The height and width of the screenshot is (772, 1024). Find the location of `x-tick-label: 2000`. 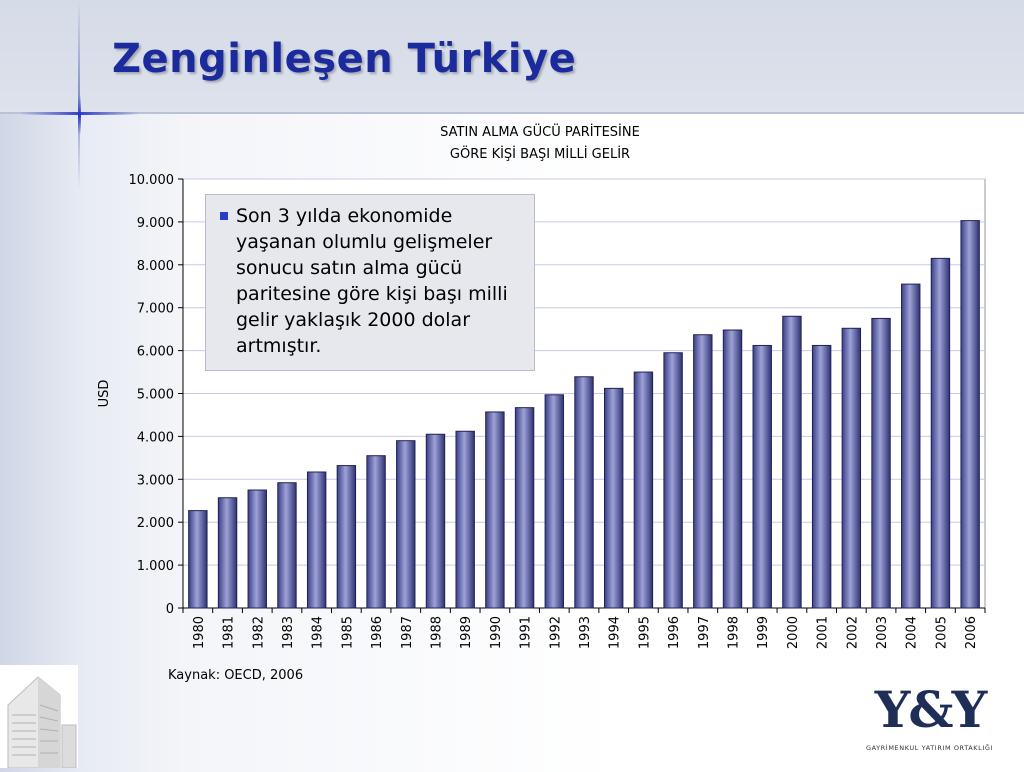

x-tick-label: 2000 is located at coordinates (793, 632).